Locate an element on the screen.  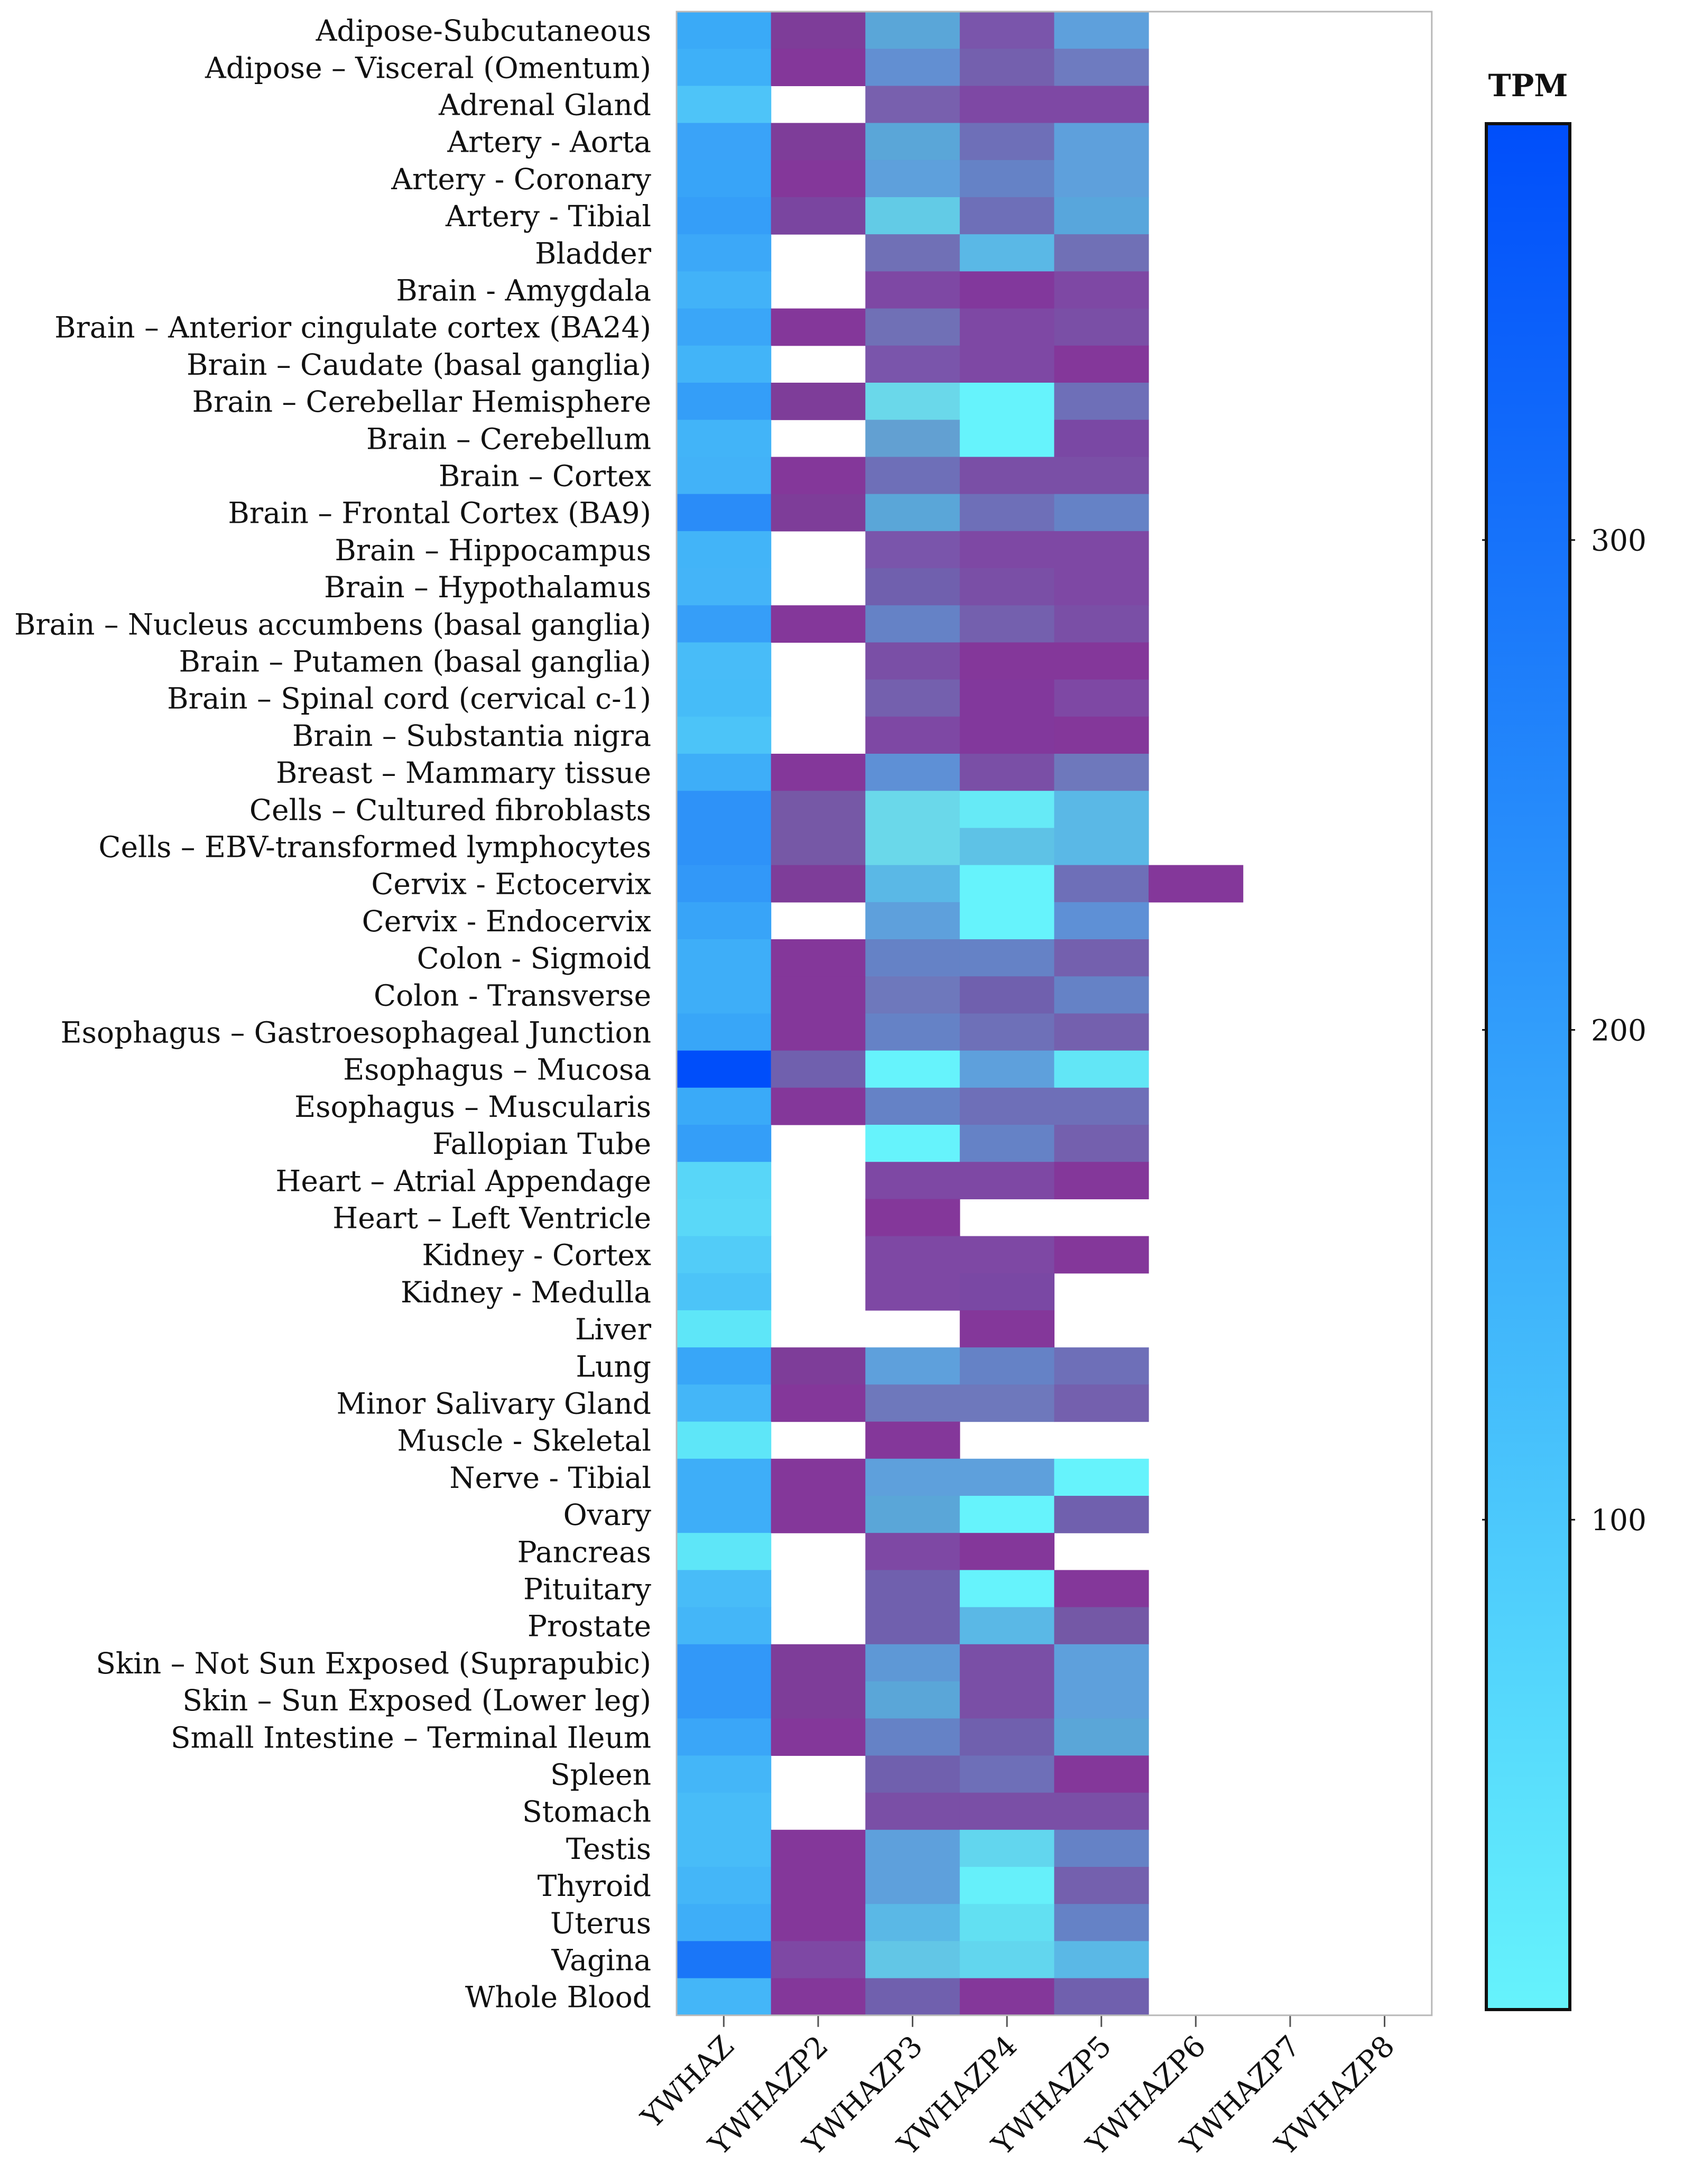
row-label: Bladder is located at coordinates (593, 253).